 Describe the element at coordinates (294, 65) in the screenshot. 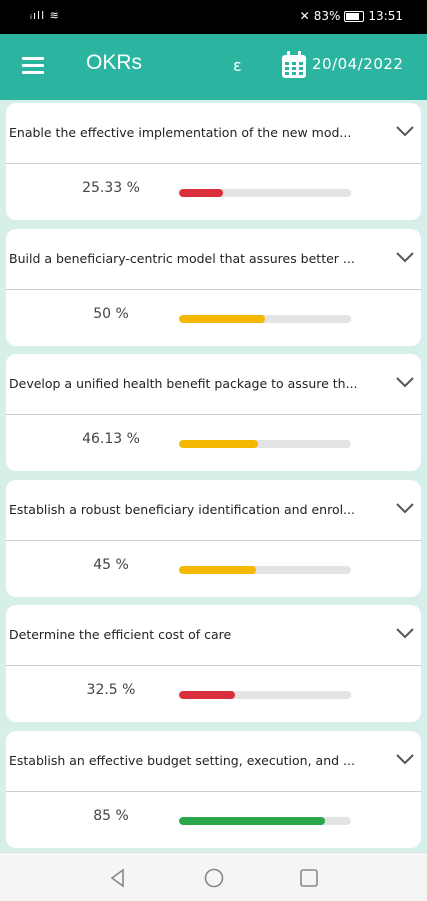

I see `calendar-icon` at that location.